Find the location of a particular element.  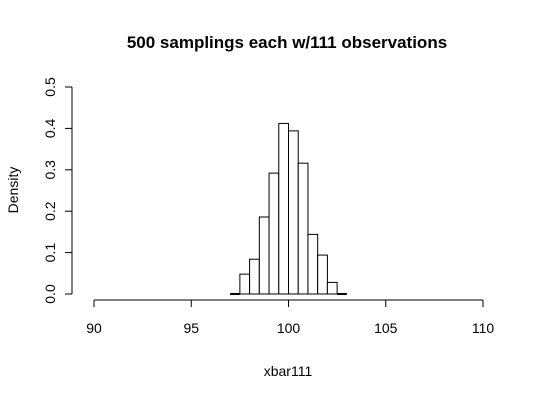

y-axis-ticks: 0.0 0.1 0.2 0.3 0.4 0.5 is located at coordinates (57, 190).